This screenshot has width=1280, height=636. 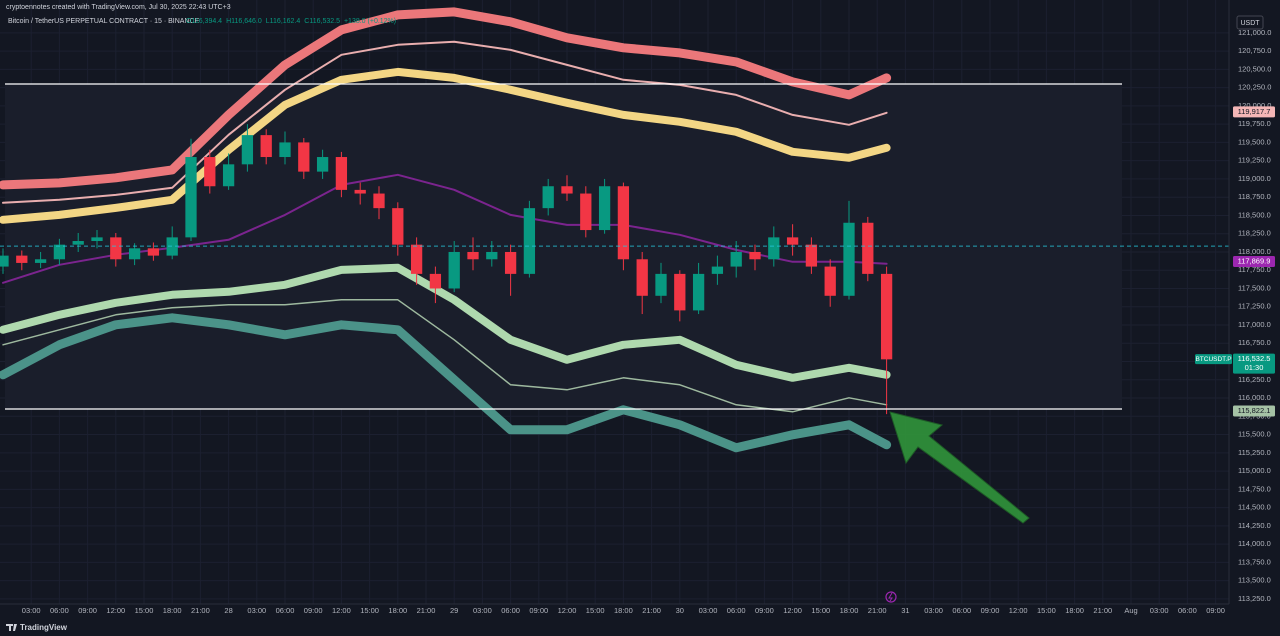 I want to click on price-label: 119,917.7, so click(x=1254, y=111).